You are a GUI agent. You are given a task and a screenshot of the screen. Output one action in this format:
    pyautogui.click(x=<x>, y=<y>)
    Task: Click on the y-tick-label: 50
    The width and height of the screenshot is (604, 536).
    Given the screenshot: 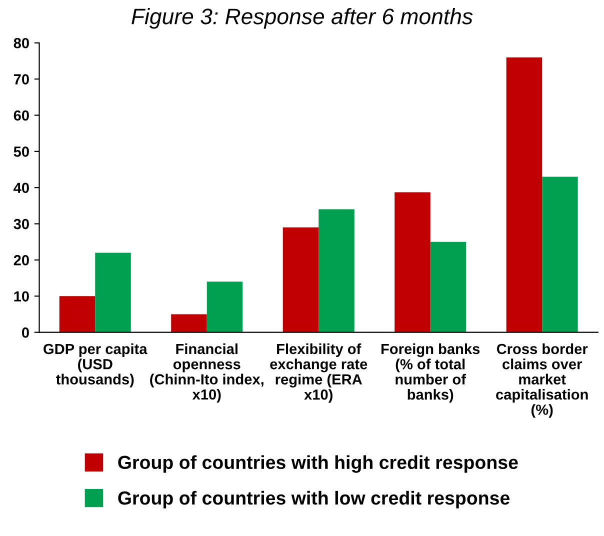 What is the action you would take?
    pyautogui.click(x=21, y=151)
    